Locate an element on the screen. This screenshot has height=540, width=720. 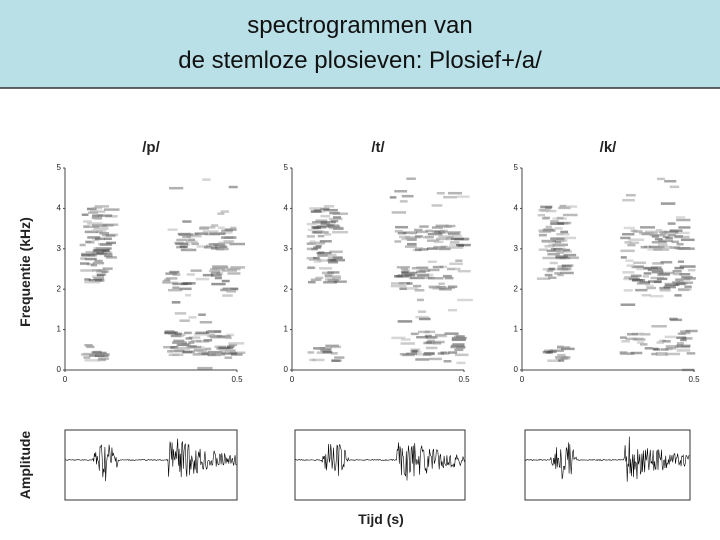
waveform is located at coordinates (150, 460).